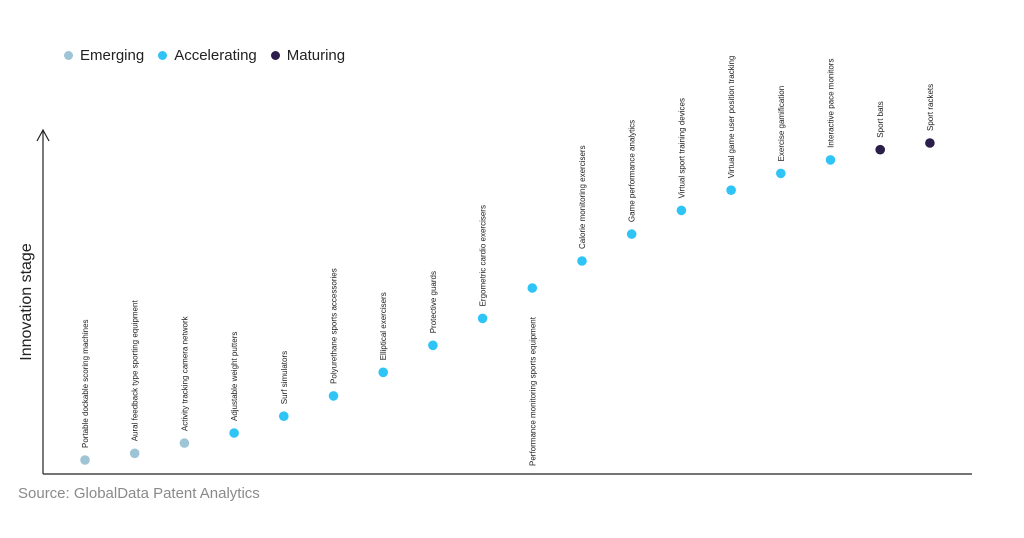  I want to click on data-point-label-15: Exercise gamification, so click(781, 124).